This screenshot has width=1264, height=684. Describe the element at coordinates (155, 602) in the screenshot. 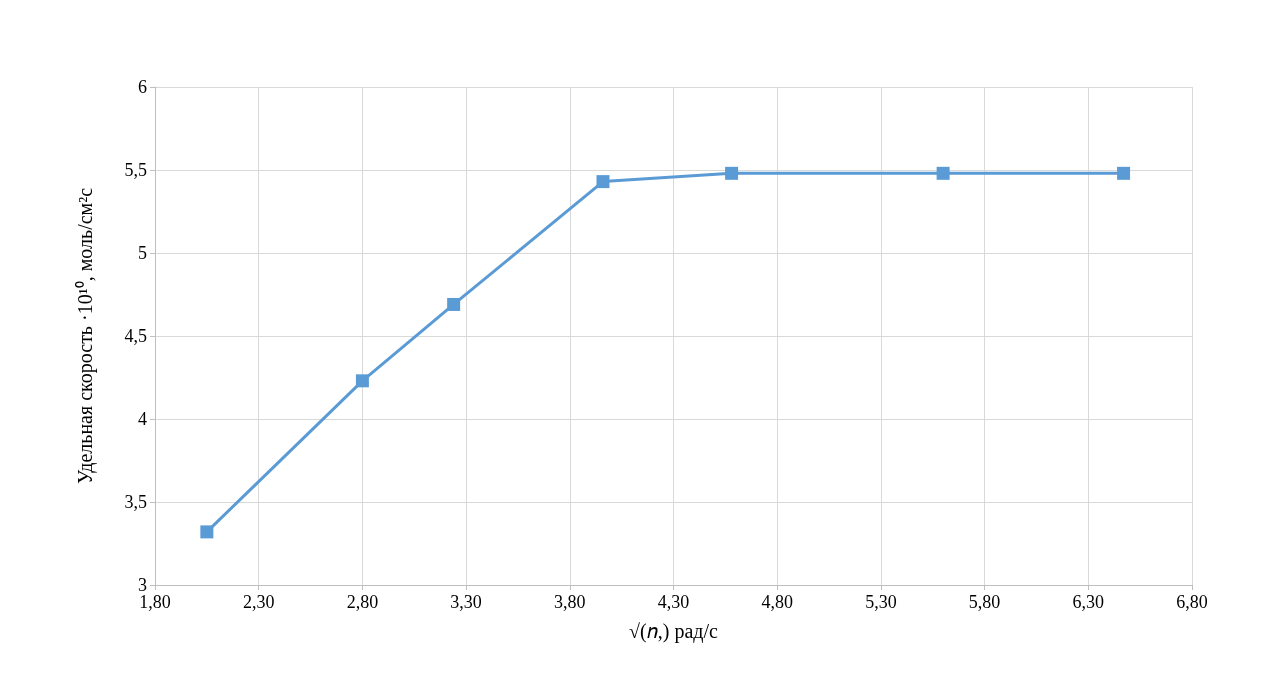

I see `x-tick-label: 1,80` at that location.